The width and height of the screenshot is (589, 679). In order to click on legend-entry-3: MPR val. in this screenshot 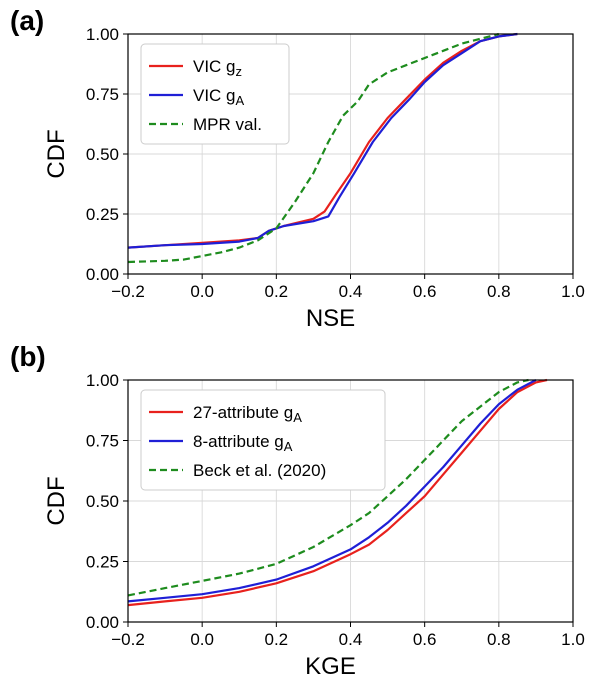, I will do `click(227, 124)`.